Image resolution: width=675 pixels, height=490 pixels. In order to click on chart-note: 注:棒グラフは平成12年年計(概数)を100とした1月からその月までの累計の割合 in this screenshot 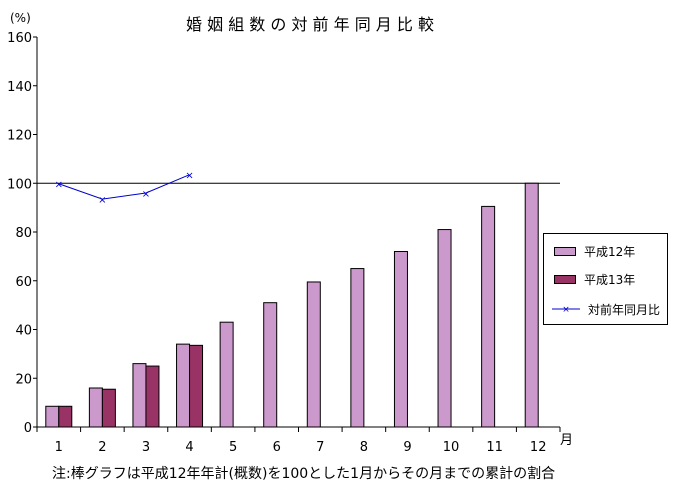, I will do `click(303, 473)`.